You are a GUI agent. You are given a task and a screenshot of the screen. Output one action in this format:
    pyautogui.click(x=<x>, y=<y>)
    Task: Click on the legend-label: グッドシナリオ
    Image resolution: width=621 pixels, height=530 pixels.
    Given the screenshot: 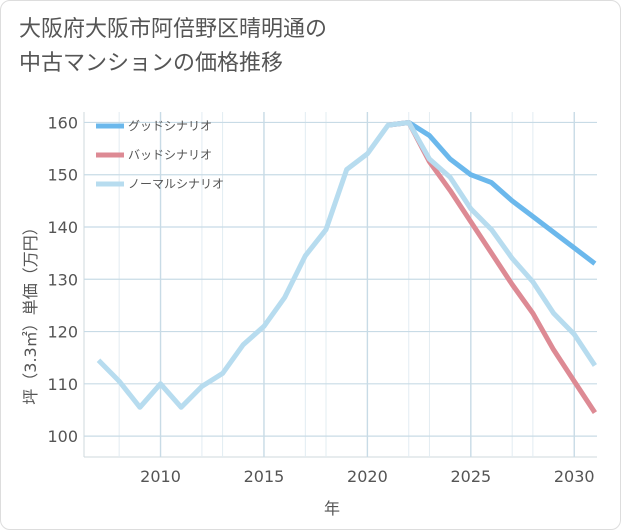 What is the action you would take?
    pyautogui.click(x=170, y=126)
    